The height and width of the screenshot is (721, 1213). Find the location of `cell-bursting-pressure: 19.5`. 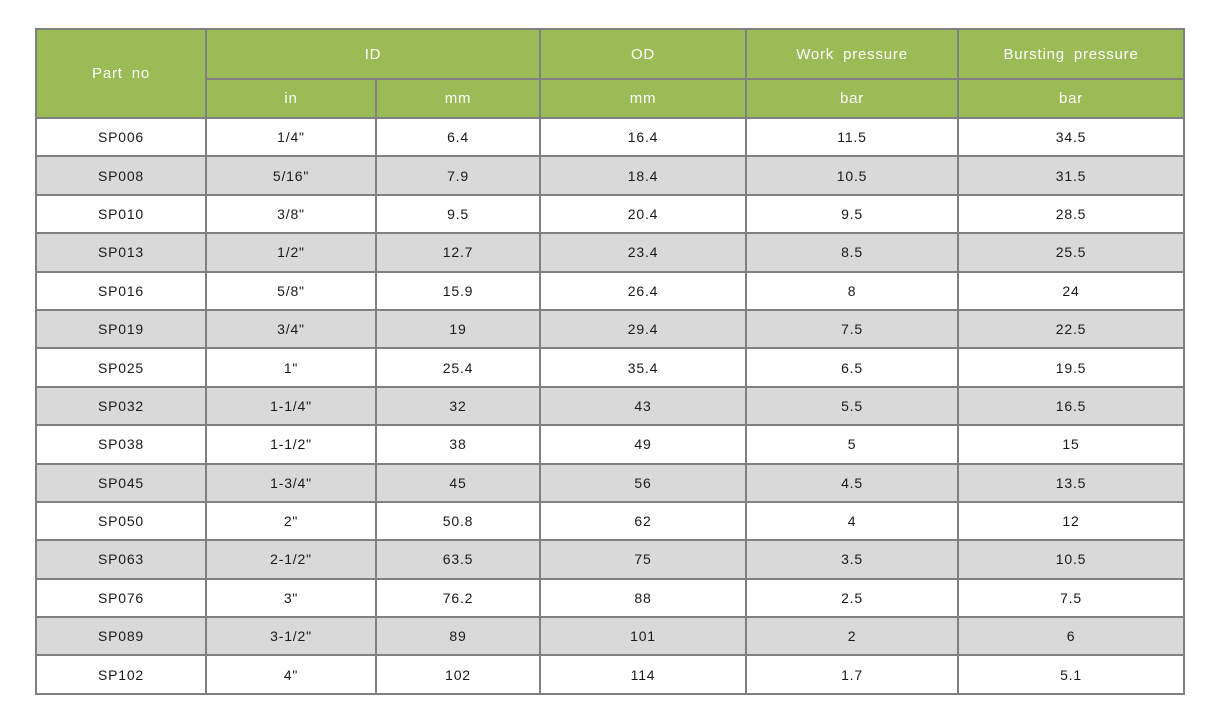

cell-bursting-pressure: 19.5 is located at coordinates (1071, 367).